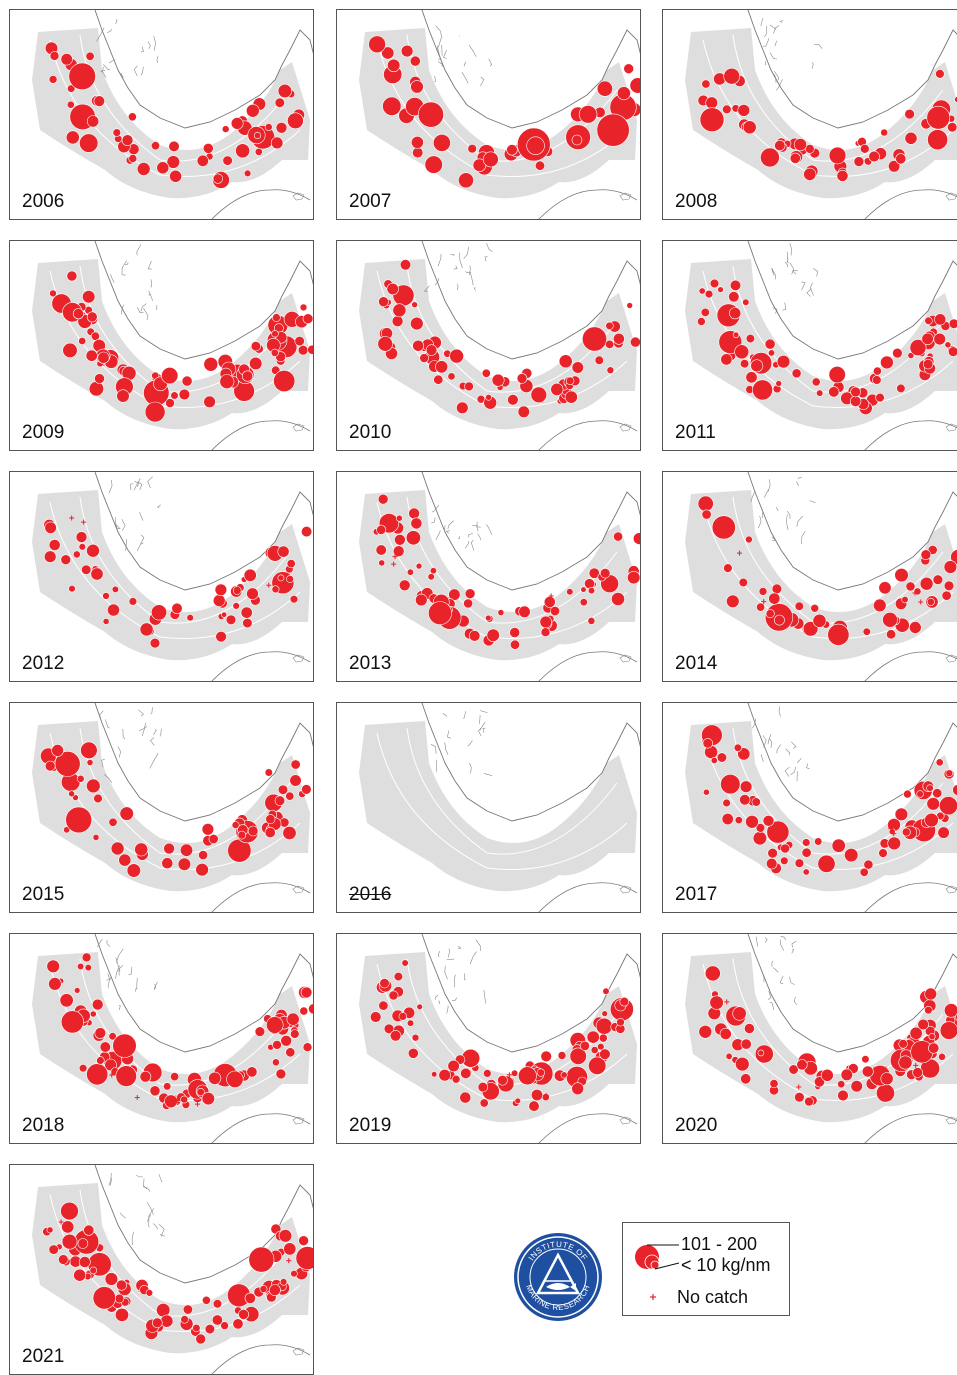  Describe the element at coordinates (706, 1269) in the screenshot. I see `map-legend: 101 - 200 < 10 kg/nm No catch` at that location.